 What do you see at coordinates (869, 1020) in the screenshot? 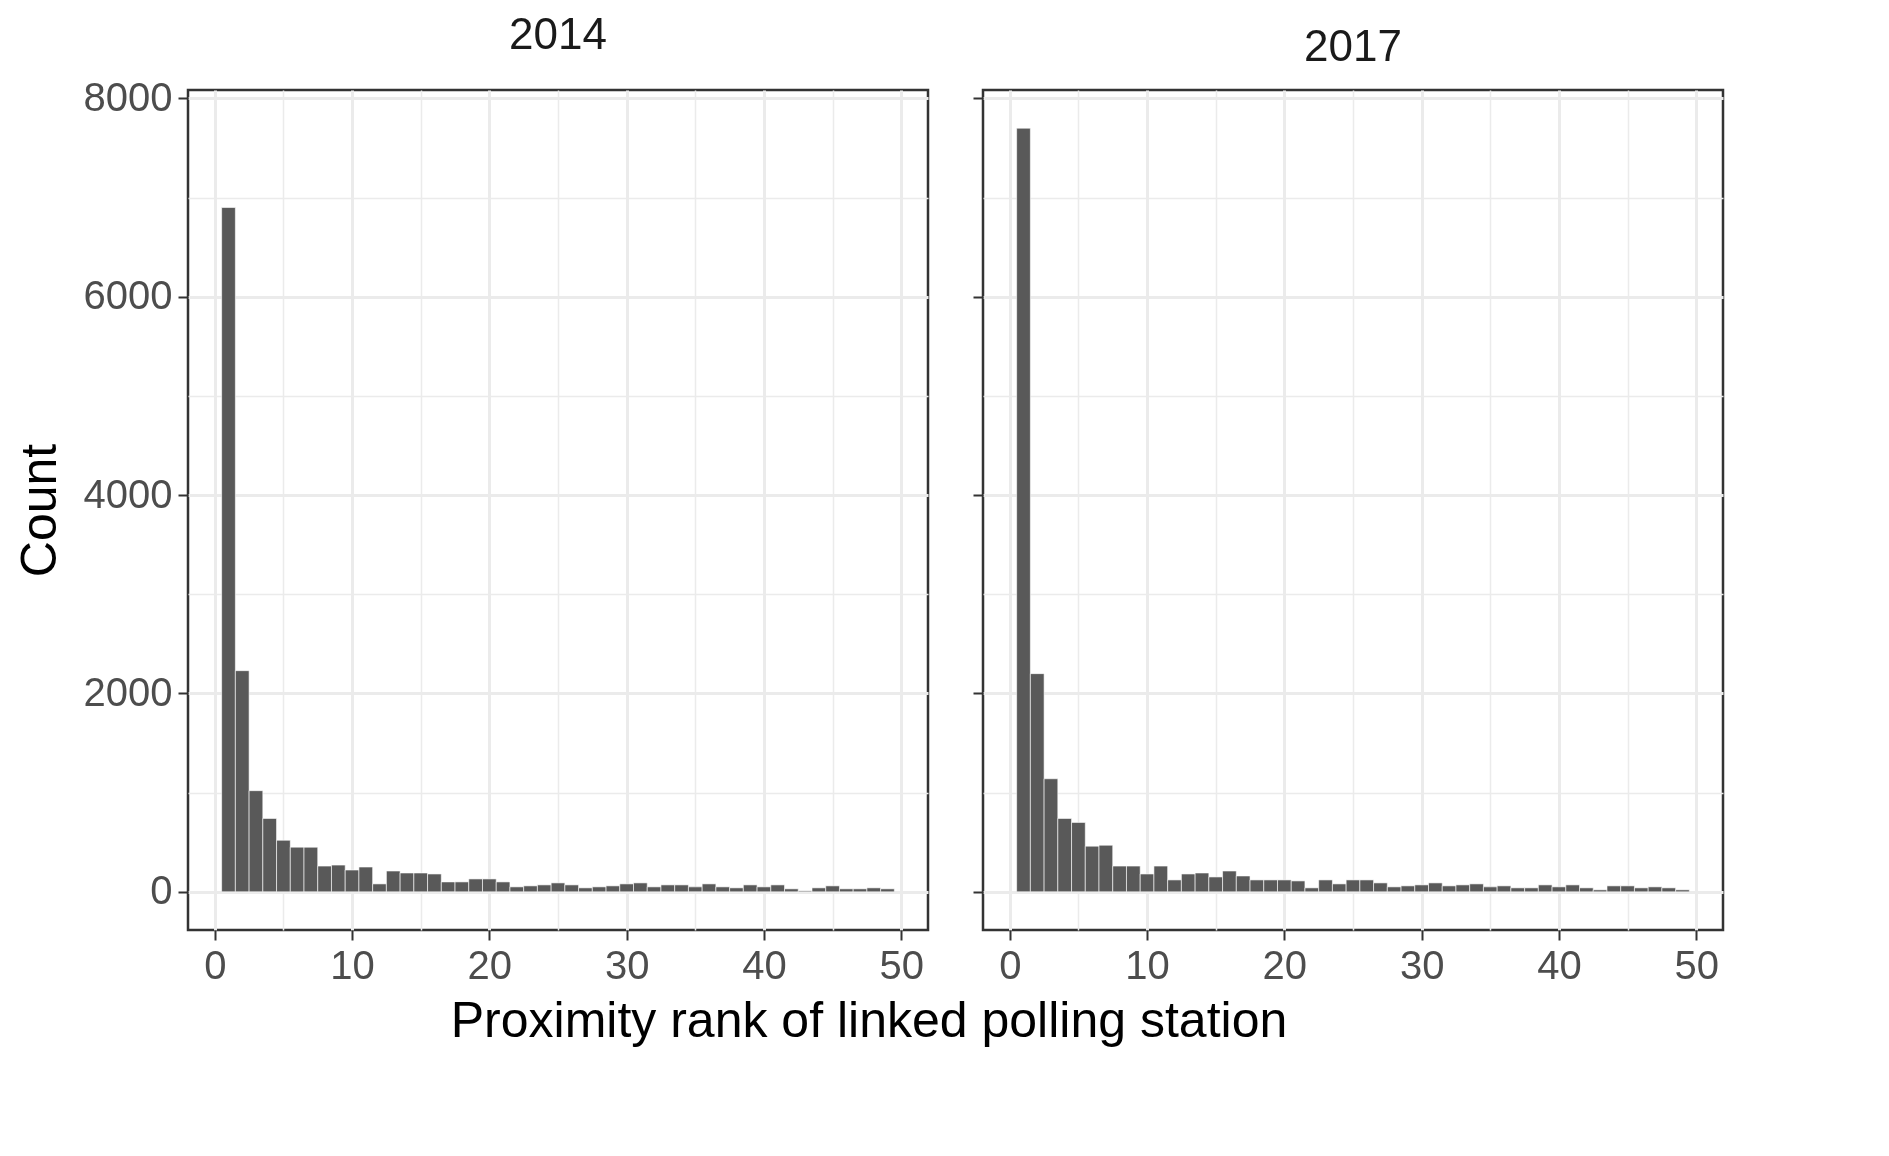
I see `x-axis-title: Proximity rank of linked polling station` at bounding box center [869, 1020].